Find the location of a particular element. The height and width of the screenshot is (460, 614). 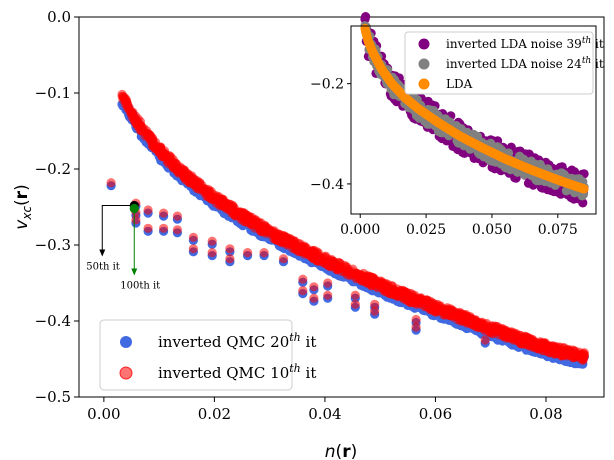

annotation-50th-it: 50th it is located at coordinates (103, 266).